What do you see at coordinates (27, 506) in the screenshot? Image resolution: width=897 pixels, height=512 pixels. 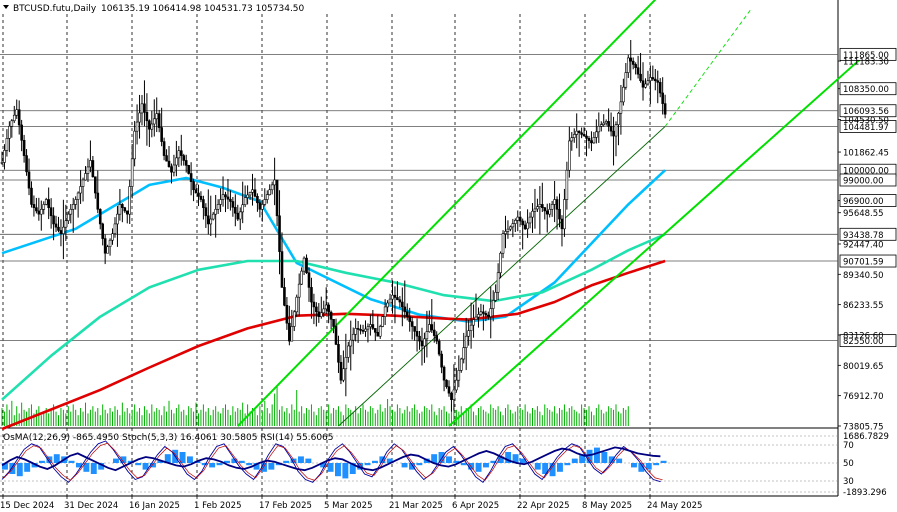 I see `x-tick-label: 15 Dec 2024` at bounding box center [27, 506].